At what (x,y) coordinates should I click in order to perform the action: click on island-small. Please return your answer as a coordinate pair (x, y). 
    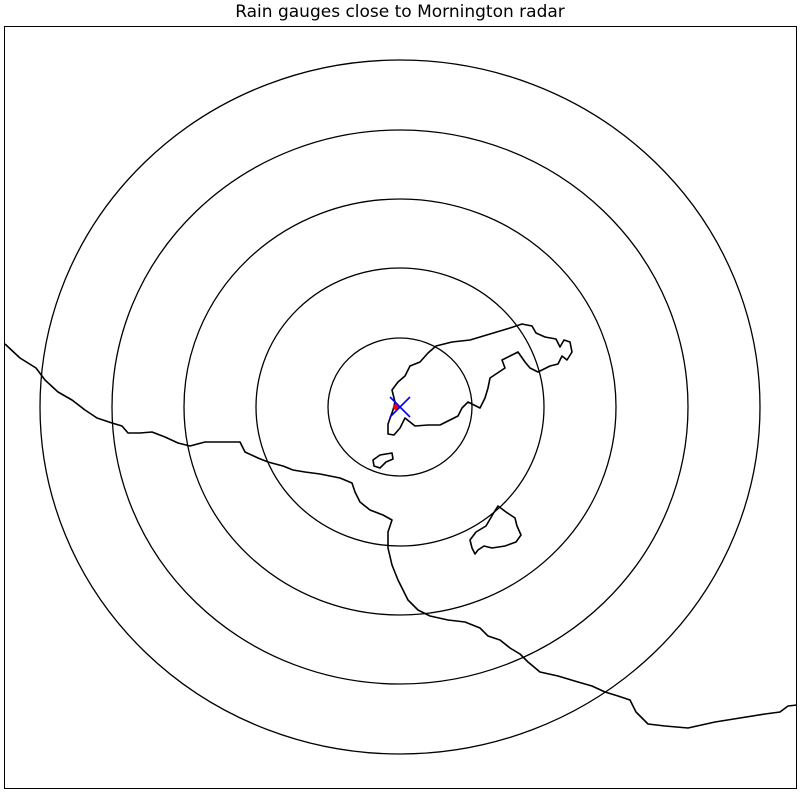
    Looking at the image, I should click on (383, 460).